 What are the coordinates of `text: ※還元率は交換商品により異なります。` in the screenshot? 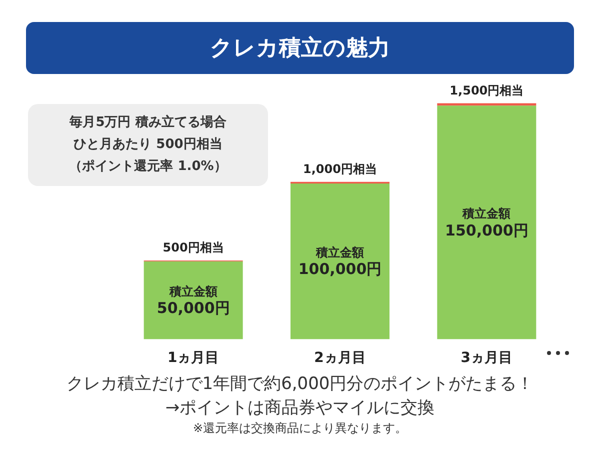 It's located at (300, 428).